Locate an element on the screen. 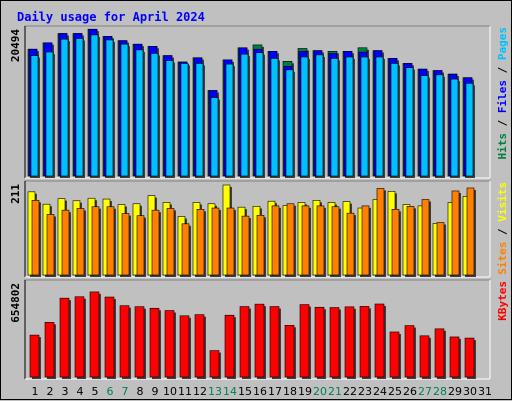  panel-kbytes-legend: KBytes is located at coordinates (502, 301).